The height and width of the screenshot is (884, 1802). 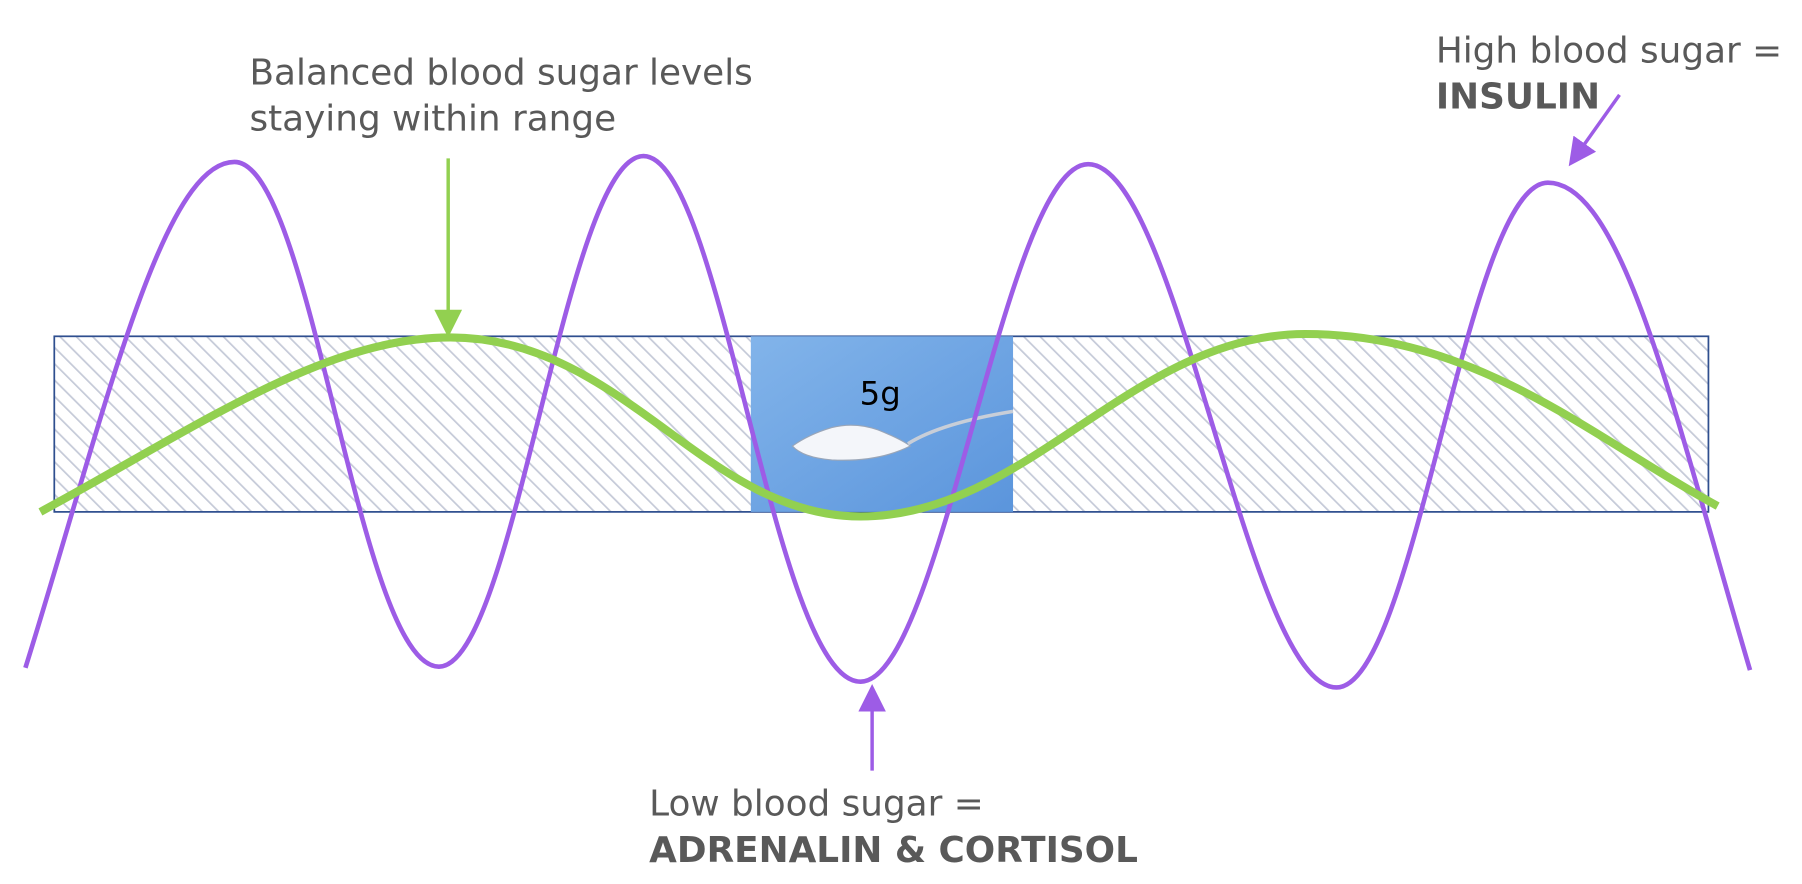 What do you see at coordinates (893, 850) in the screenshot?
I see `annotation-text: ADRENALIN & CORTISOL` at bounding box center [893, 850].